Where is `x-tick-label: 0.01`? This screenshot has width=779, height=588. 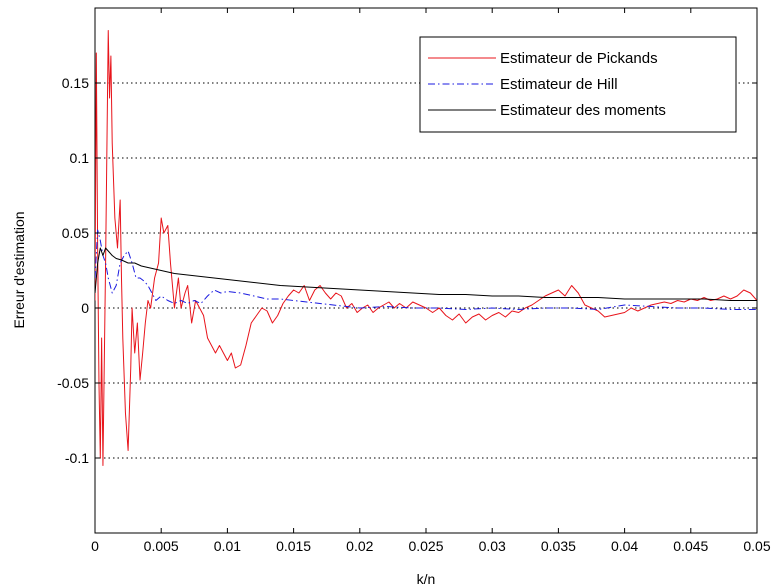
x-tick-label: 0.01 is located at coordinates (227, 546).